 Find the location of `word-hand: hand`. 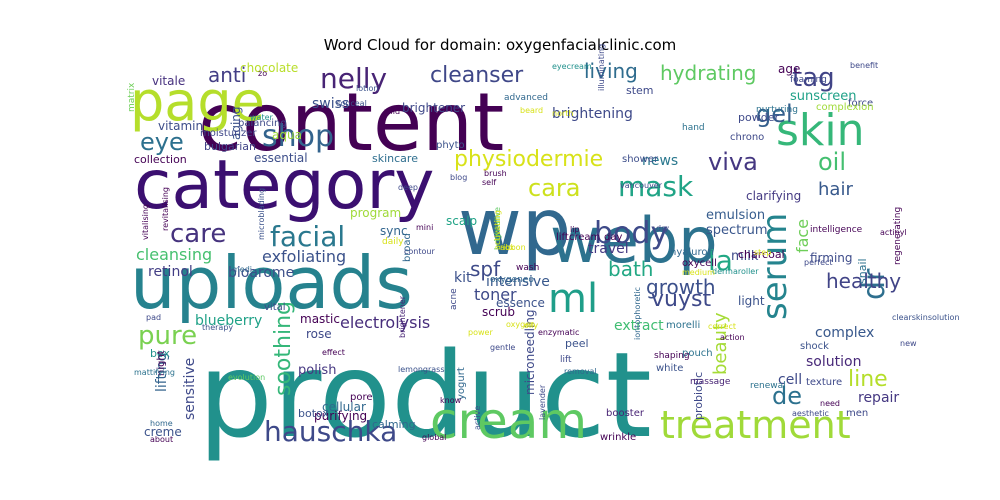

word-hand: hand is located at coordinates (693, 128).